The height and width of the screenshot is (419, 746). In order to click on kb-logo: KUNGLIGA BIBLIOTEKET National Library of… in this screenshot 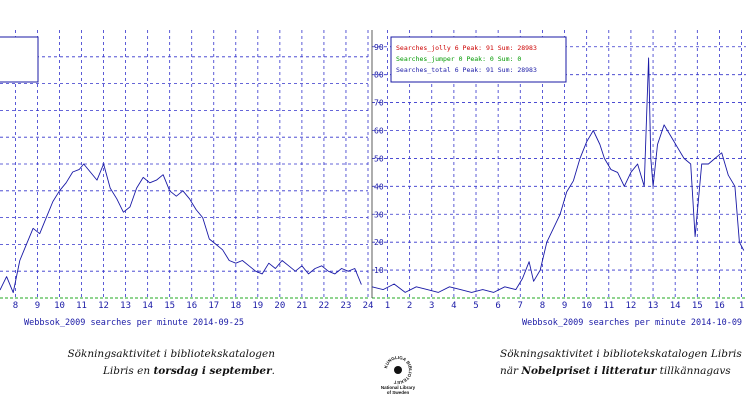, I will do `click(398, 375)`.